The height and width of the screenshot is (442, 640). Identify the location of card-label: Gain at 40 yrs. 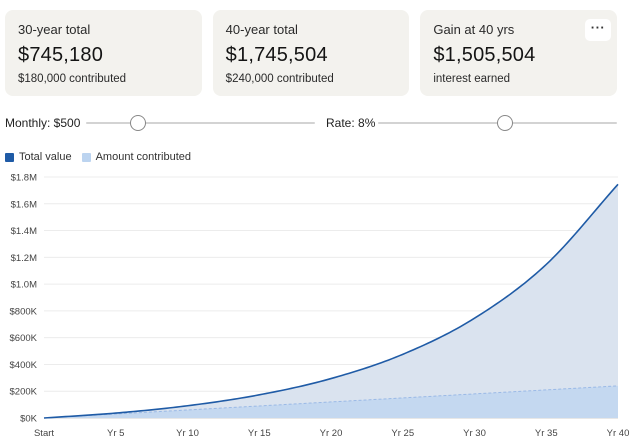
(474, 29).